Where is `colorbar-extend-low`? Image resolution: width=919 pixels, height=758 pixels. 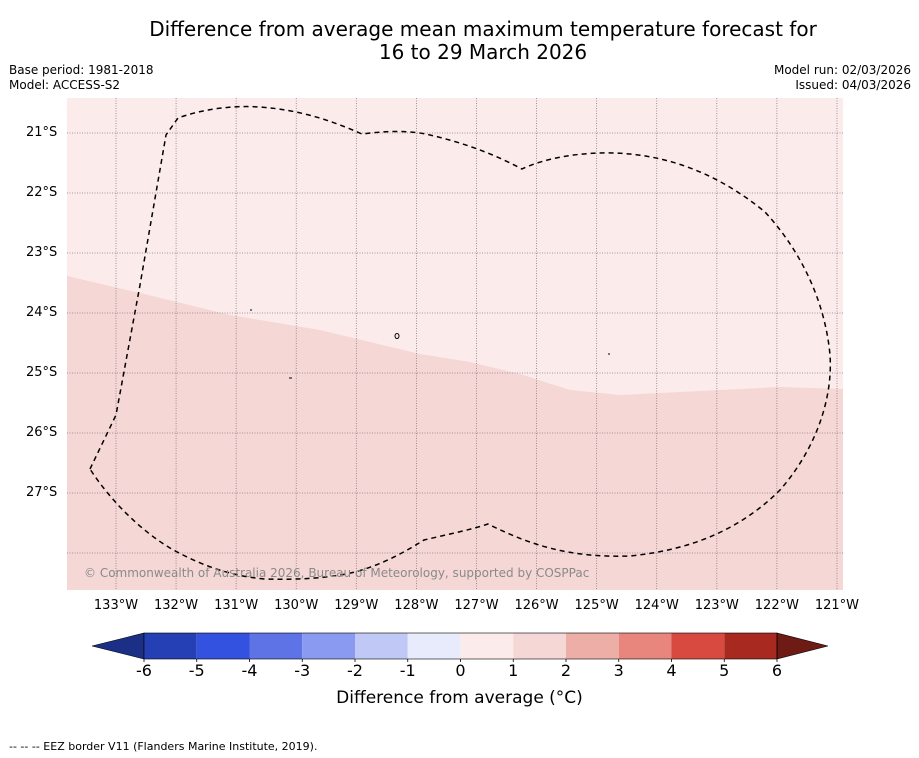
colorbar-extend-low is located at coordinates (118, 646).